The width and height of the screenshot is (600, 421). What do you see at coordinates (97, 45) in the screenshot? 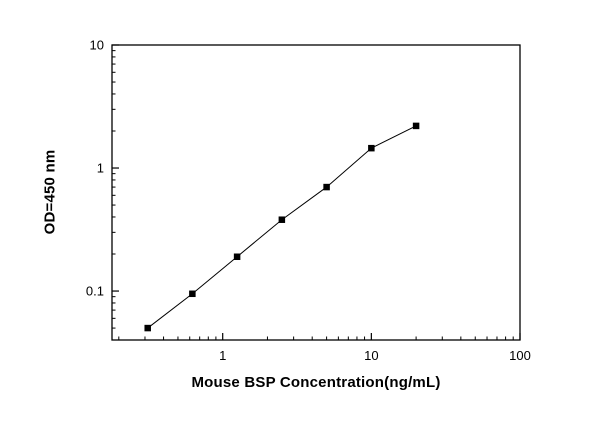
I see `y-tick-label: 10` at bounding box center [97, 45].